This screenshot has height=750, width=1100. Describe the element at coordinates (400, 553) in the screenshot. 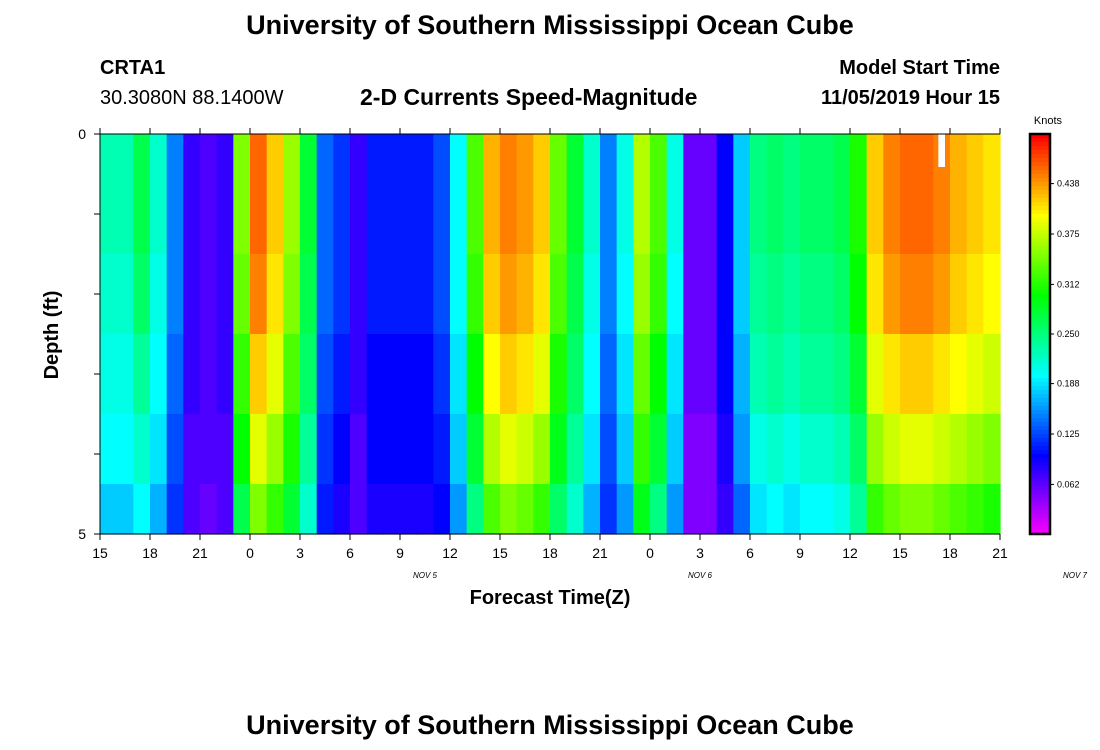

I see `x-tick-label: 9` at that location.